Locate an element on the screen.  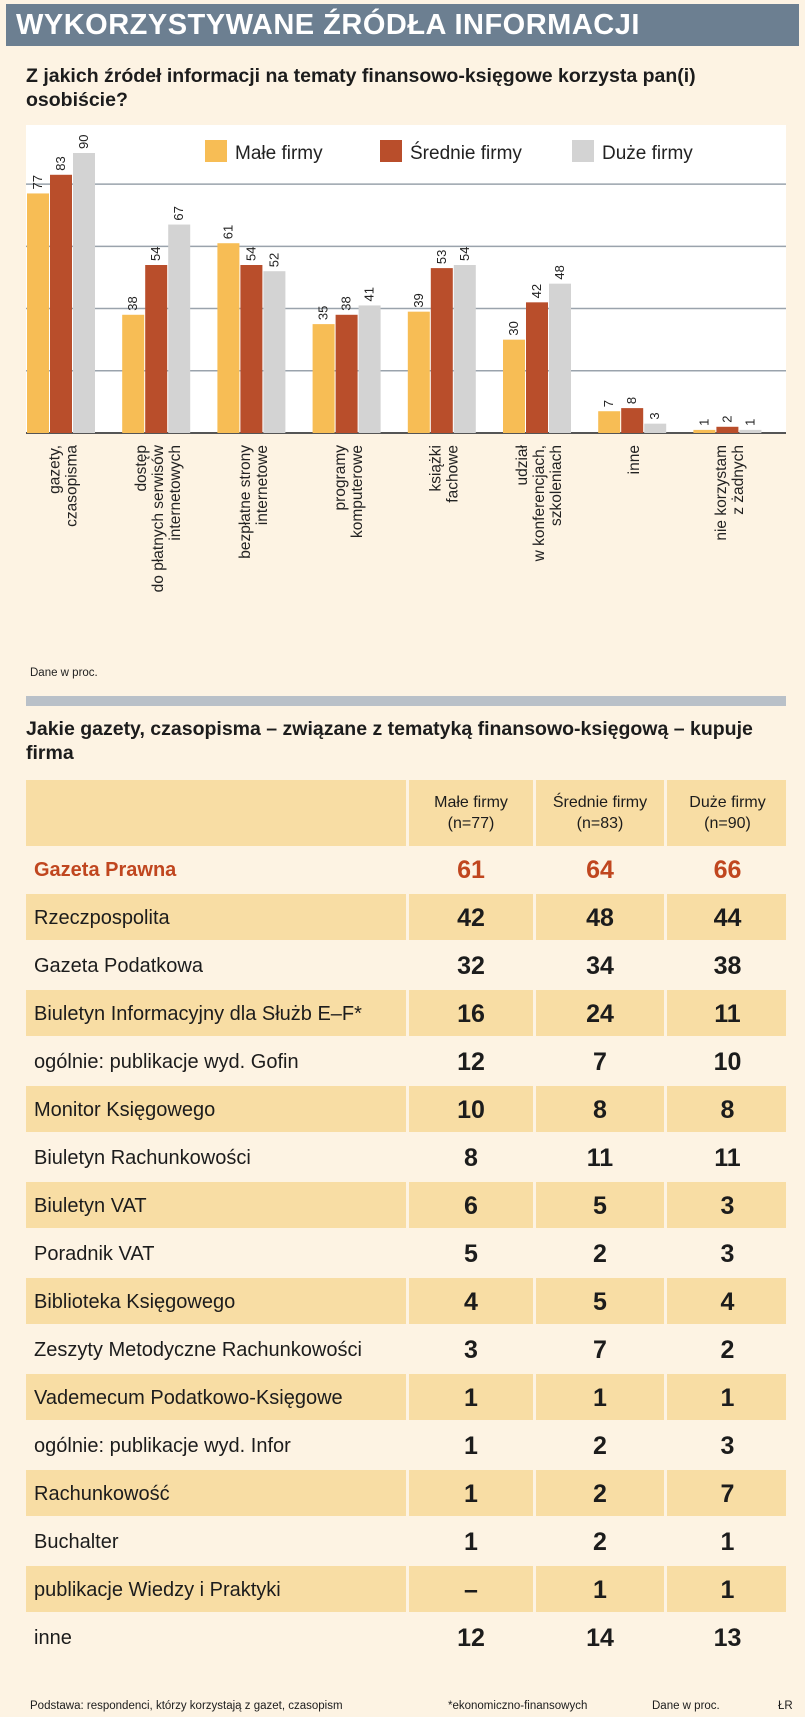
value-medium: 64 is located at coordinates (600, 869).